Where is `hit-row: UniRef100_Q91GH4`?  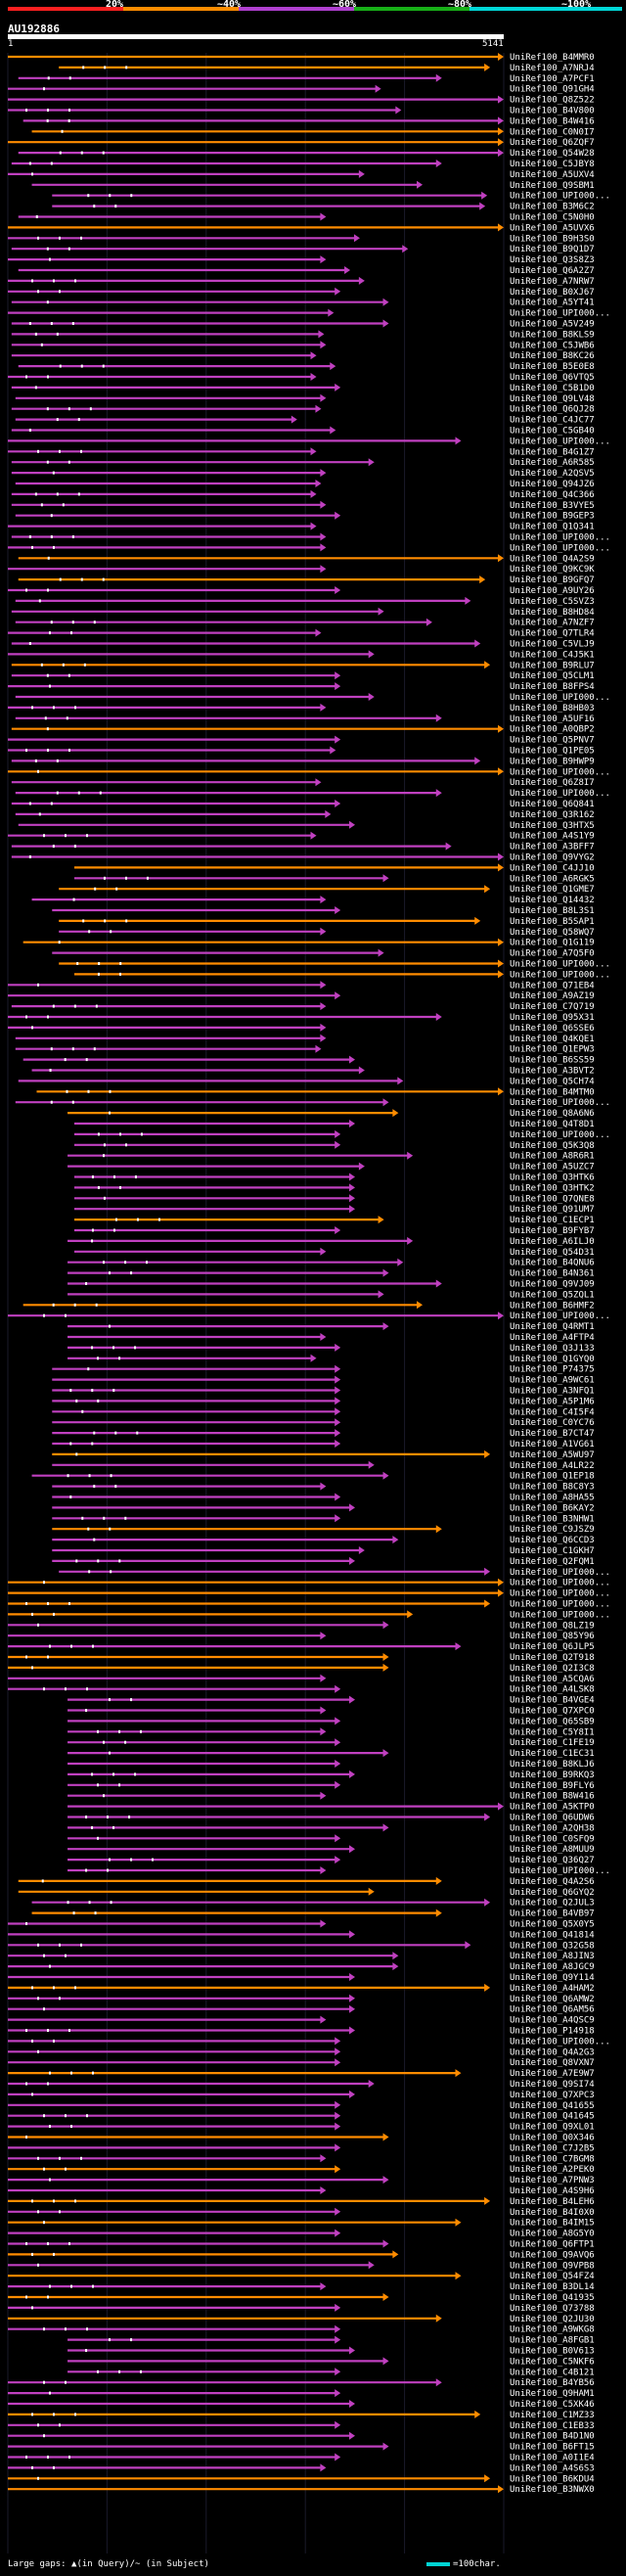
hit-row: UniRef100_Q91GH4 is located at coordinates (301, 89).